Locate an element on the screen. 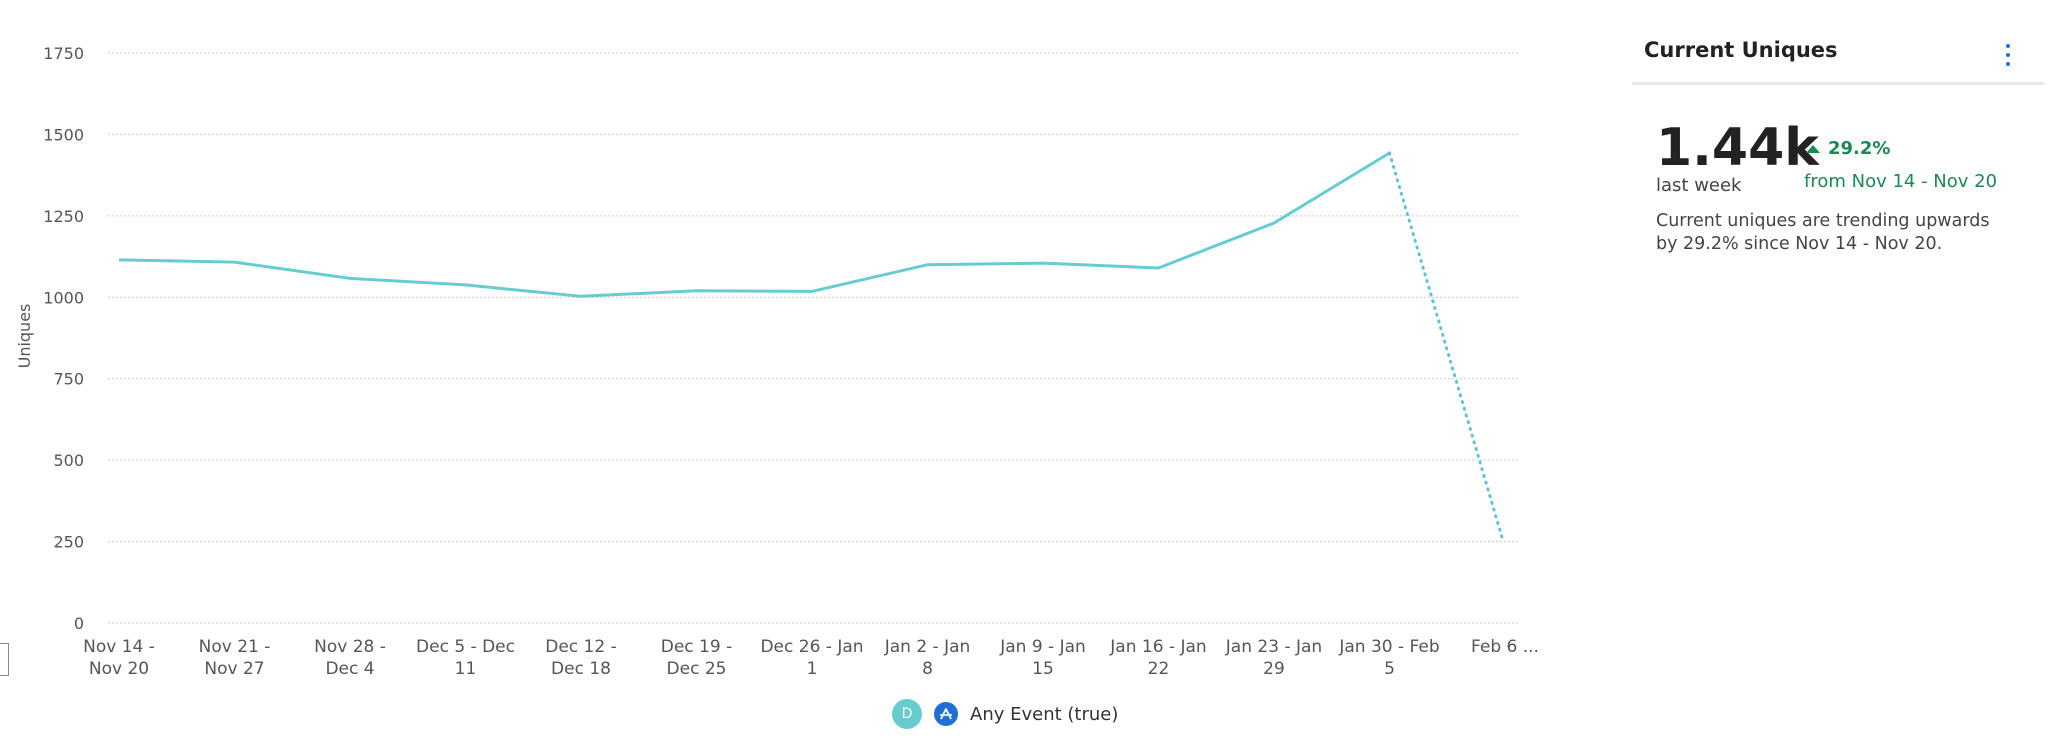 The height and width of the screenshot is (750, 2048). x-tick-label: Dec 26 - Jan 1 is located at coordinates (811, 658).